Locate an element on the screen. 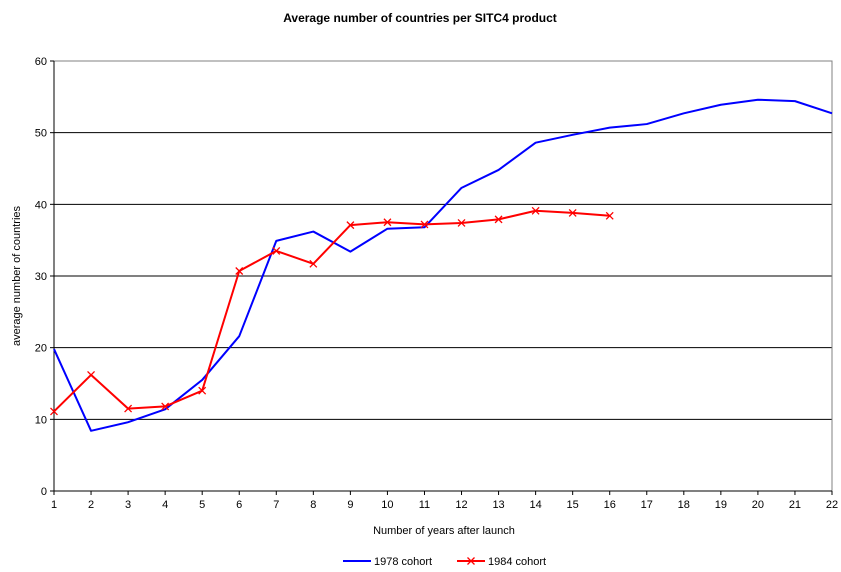  x-tick-label: 5 is located at coordinates (202, 505).